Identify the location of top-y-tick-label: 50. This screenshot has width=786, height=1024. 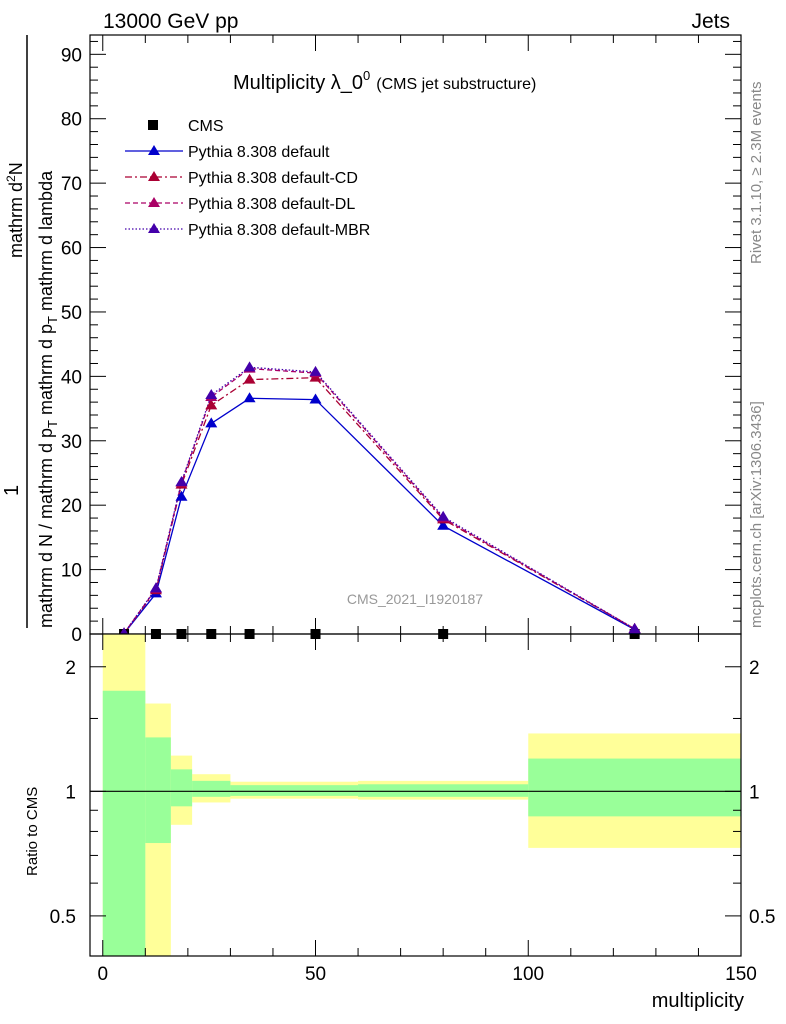
(71, 313).